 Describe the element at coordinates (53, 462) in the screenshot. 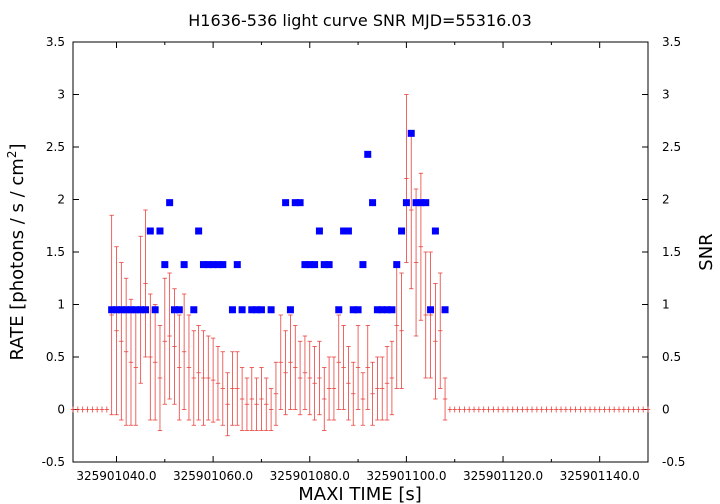

I see `y-tick-label-left: -0.5` at that location.